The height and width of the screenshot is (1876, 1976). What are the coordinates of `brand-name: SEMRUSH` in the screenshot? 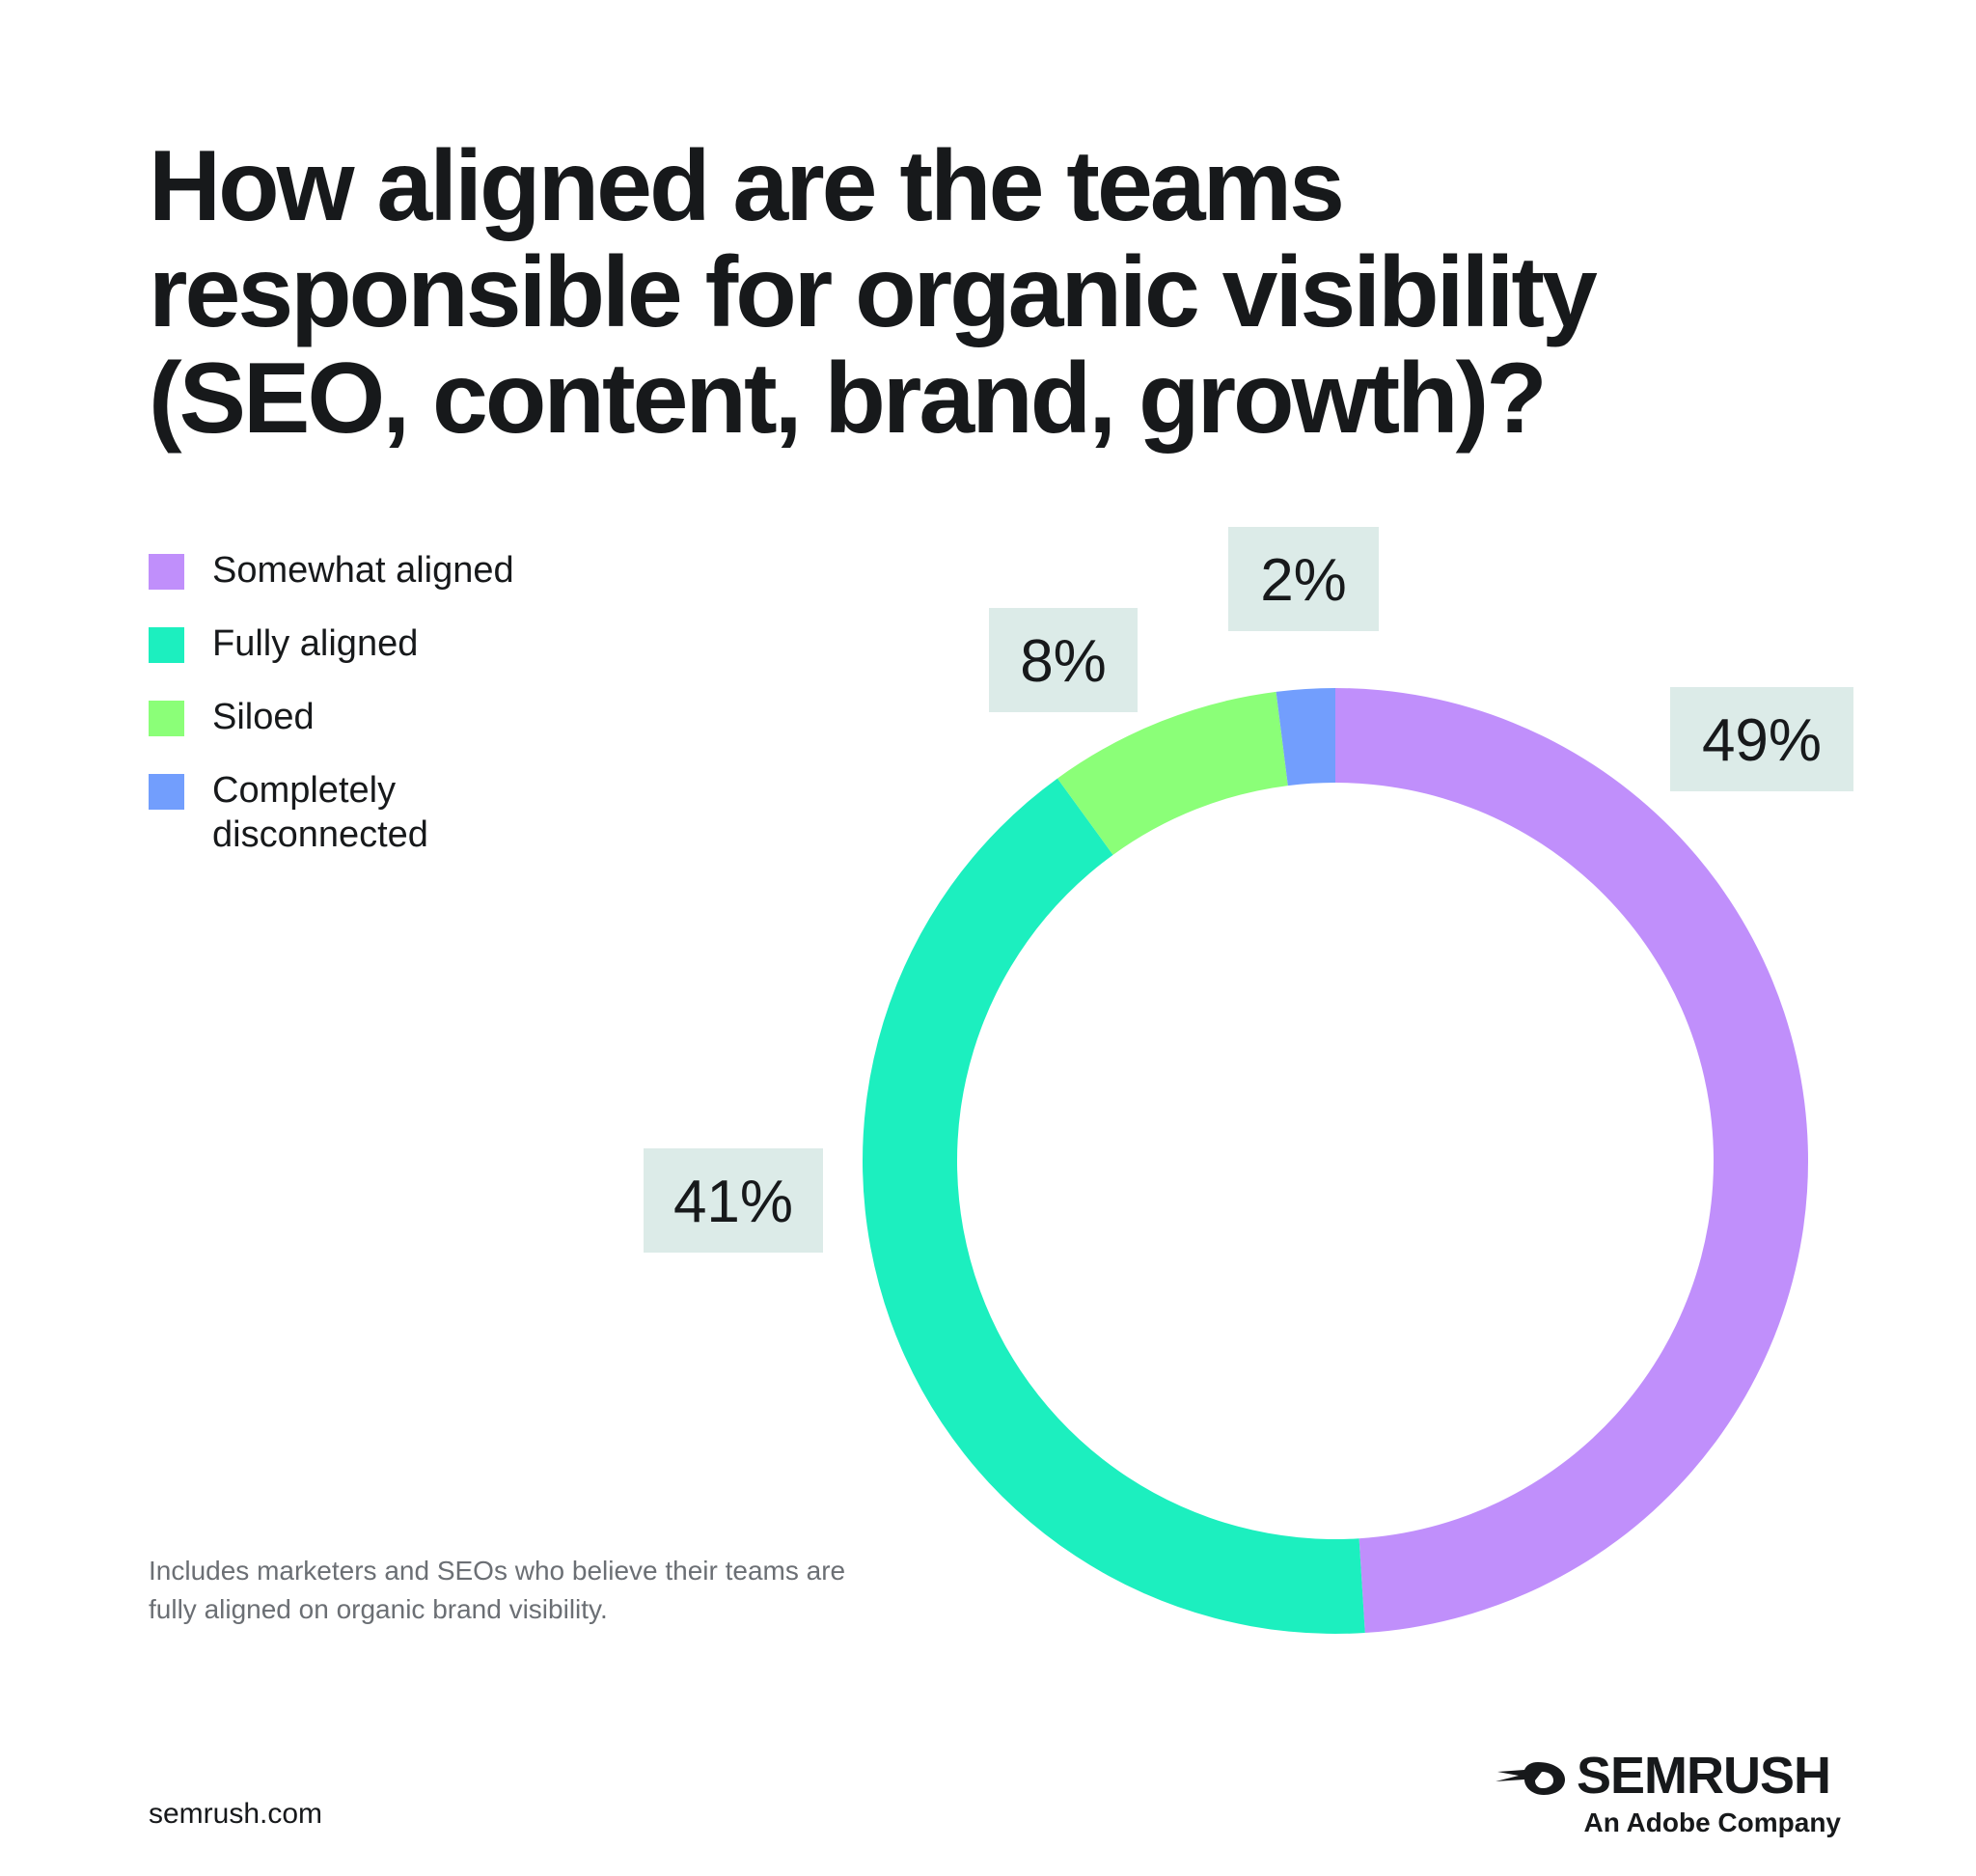 It's located at (1704, 1776).